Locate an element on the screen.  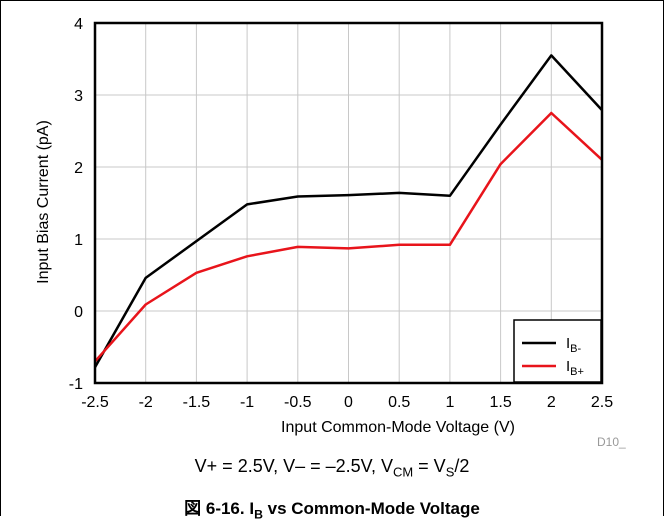
conditions-sub-1: CM is located at coordinates (403, 472).